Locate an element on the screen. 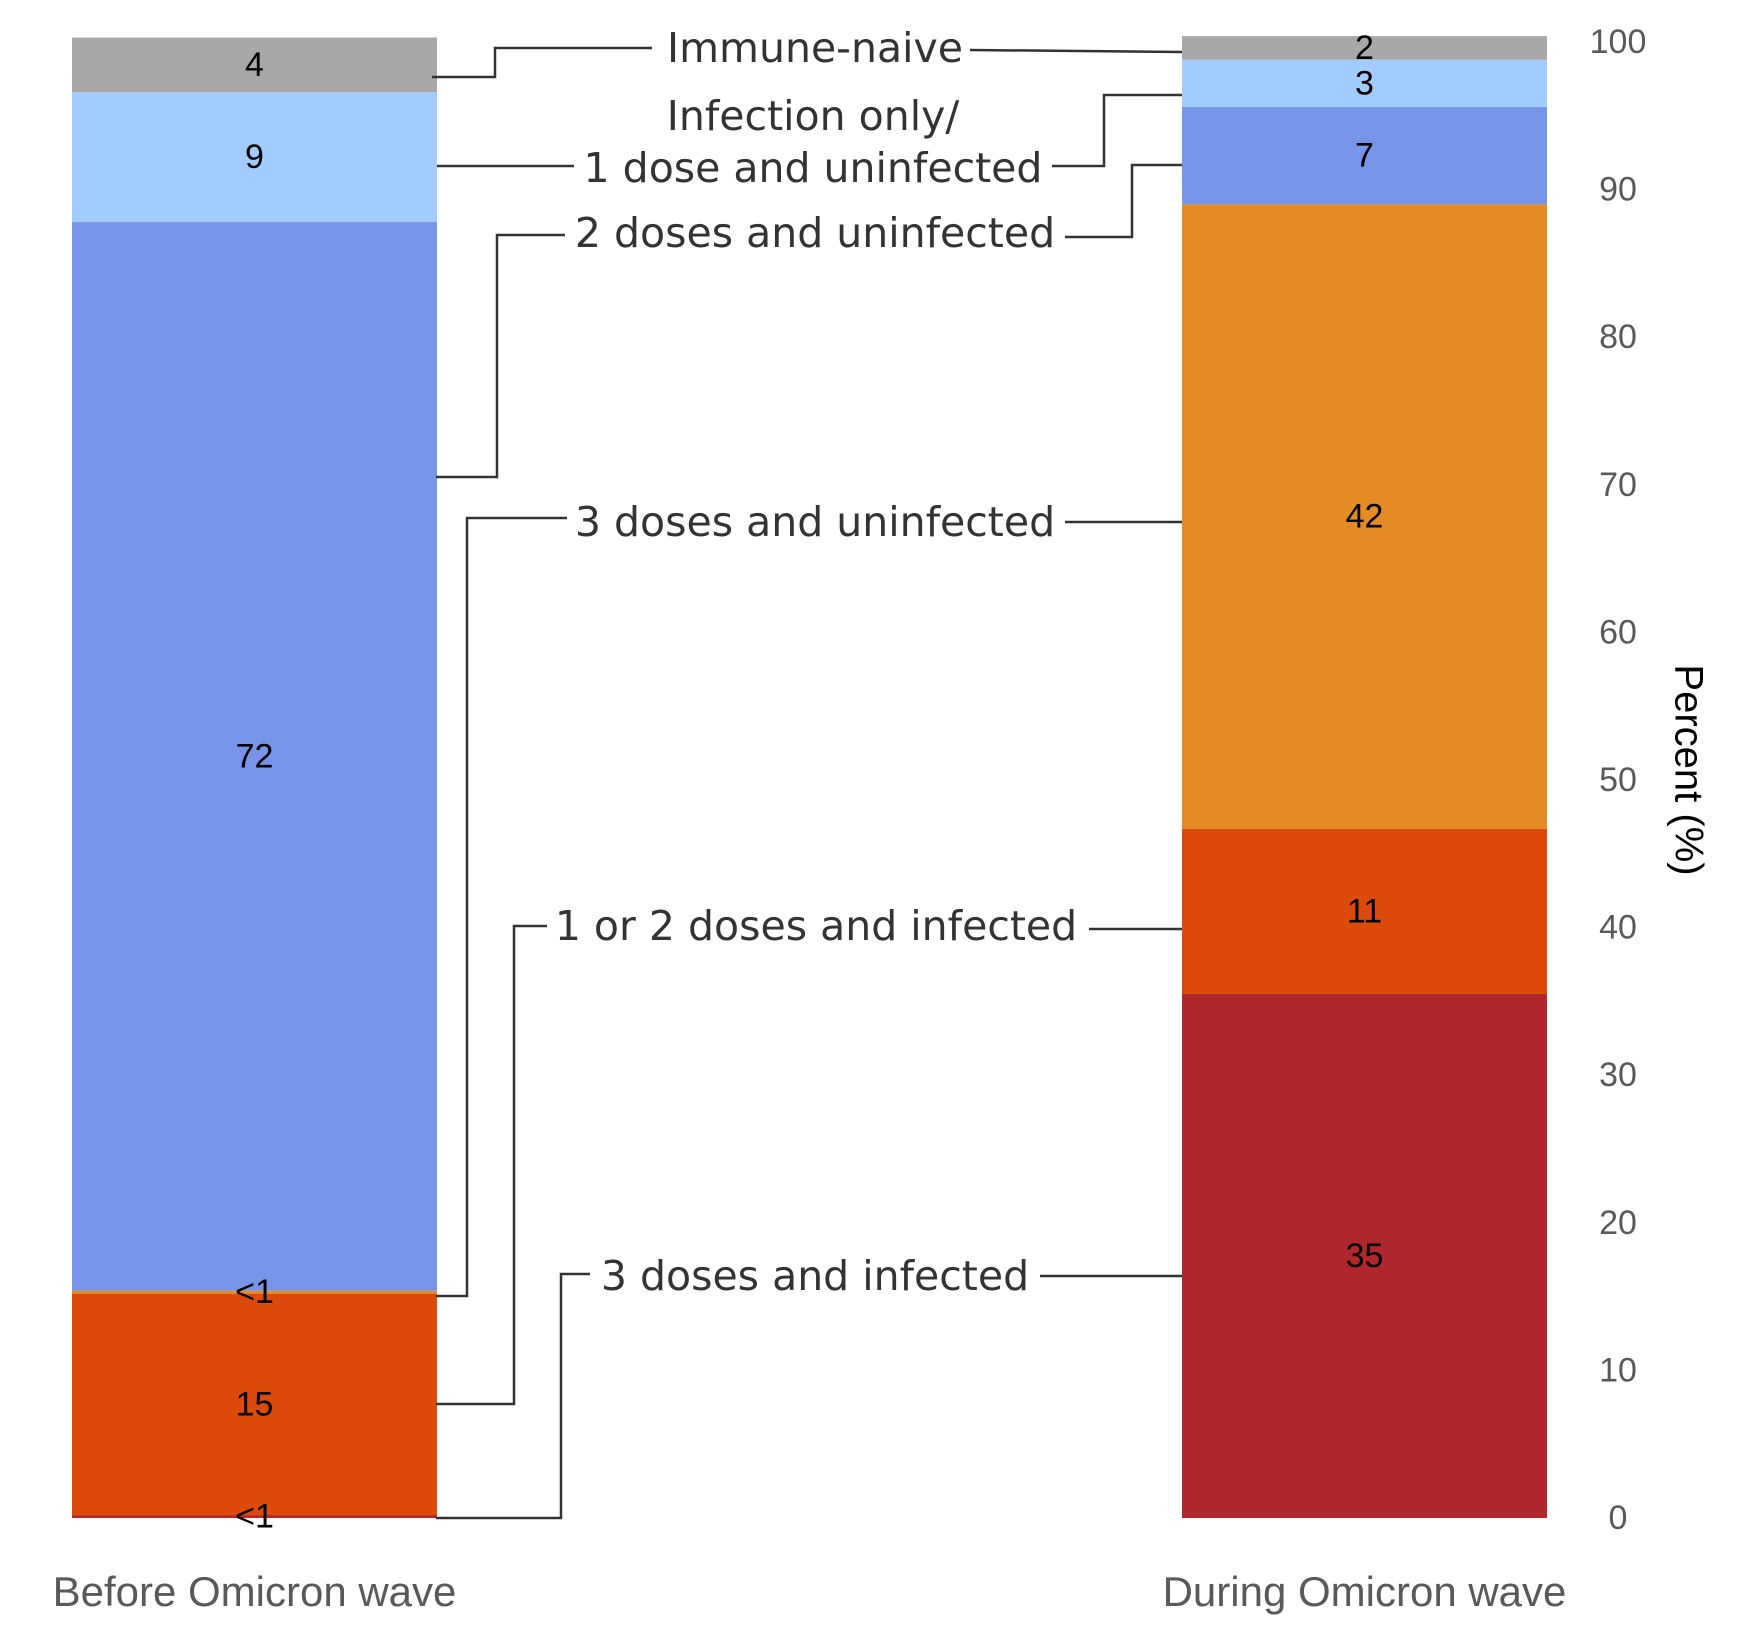 The image size is (1750, 1640). y-tick-0: 0 is located at coordinates (1618, 1518).